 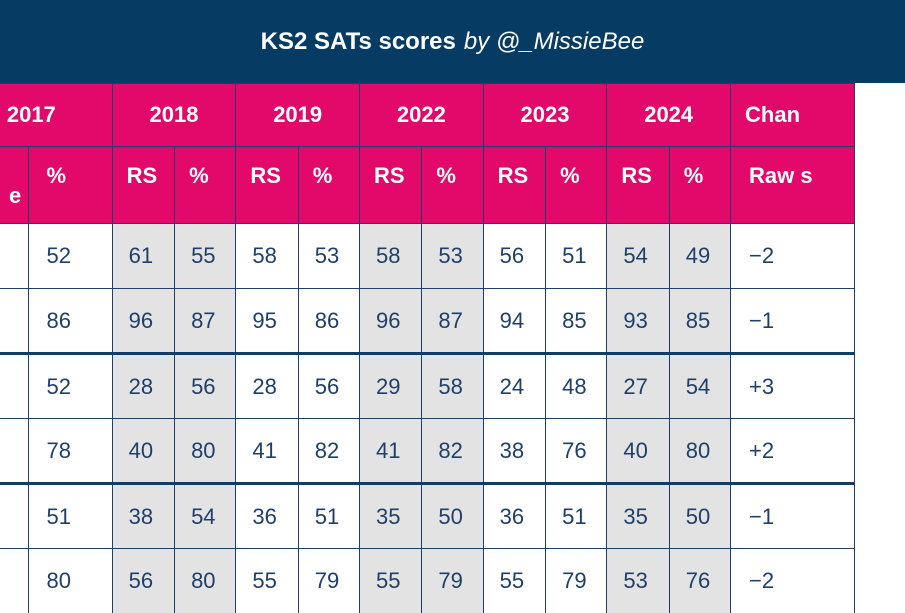 I want to click on year-2024-header: 2024, so click(x=669, y=115).